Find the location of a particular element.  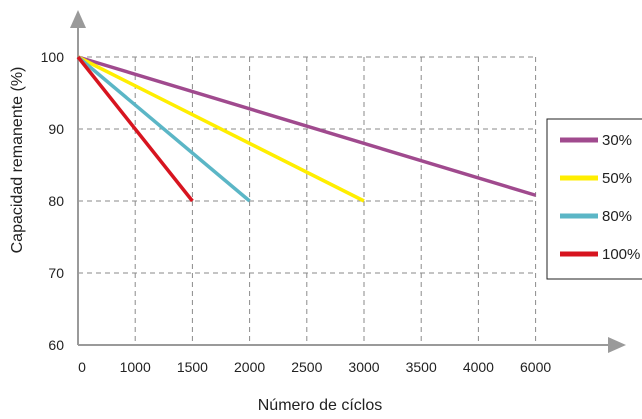

x-tick-label: 4000 is located at coordinates (478, 367).